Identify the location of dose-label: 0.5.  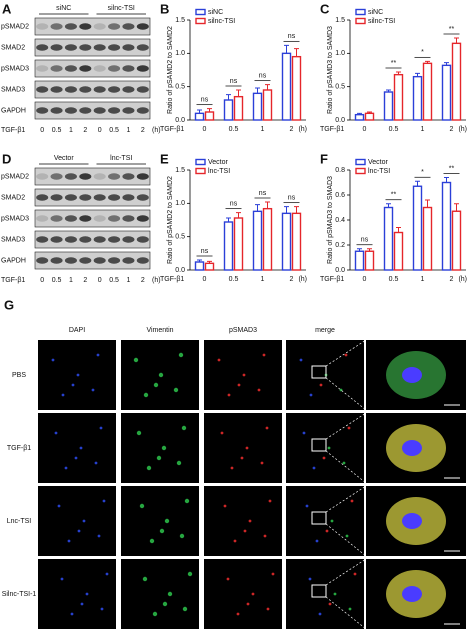
(114, 280).